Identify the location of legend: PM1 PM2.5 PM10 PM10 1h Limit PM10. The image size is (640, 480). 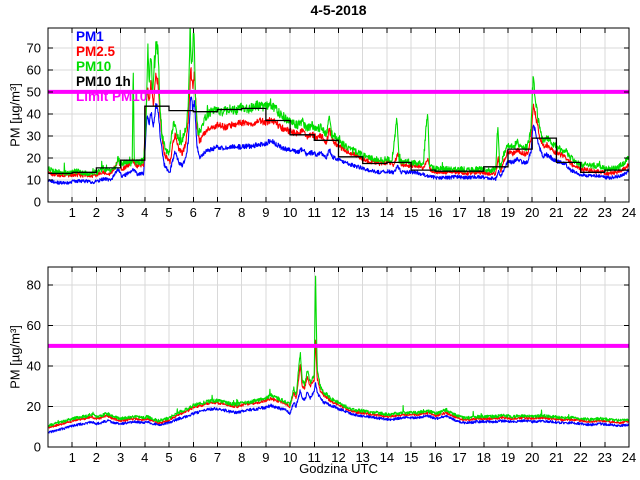
(111, 66).